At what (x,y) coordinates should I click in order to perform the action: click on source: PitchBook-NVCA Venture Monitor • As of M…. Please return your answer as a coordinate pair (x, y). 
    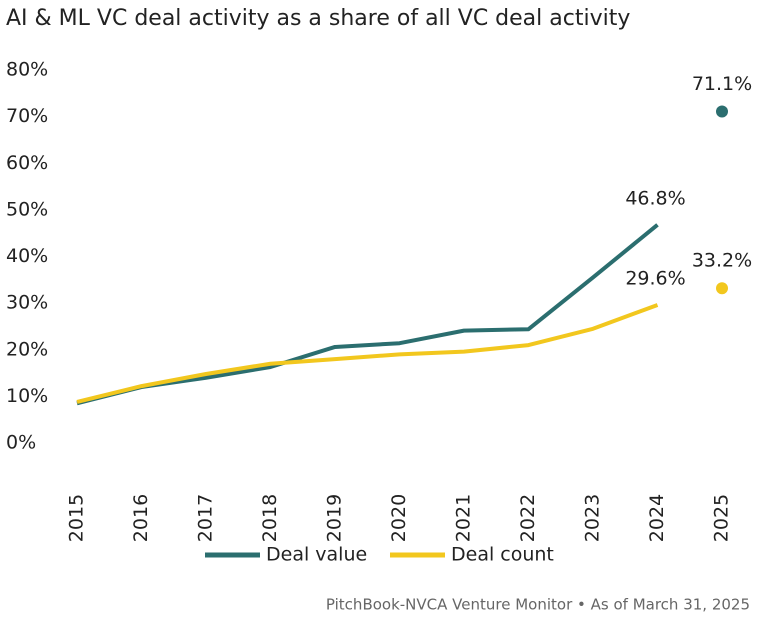
    Looking at the image, I should click on (538, 605).